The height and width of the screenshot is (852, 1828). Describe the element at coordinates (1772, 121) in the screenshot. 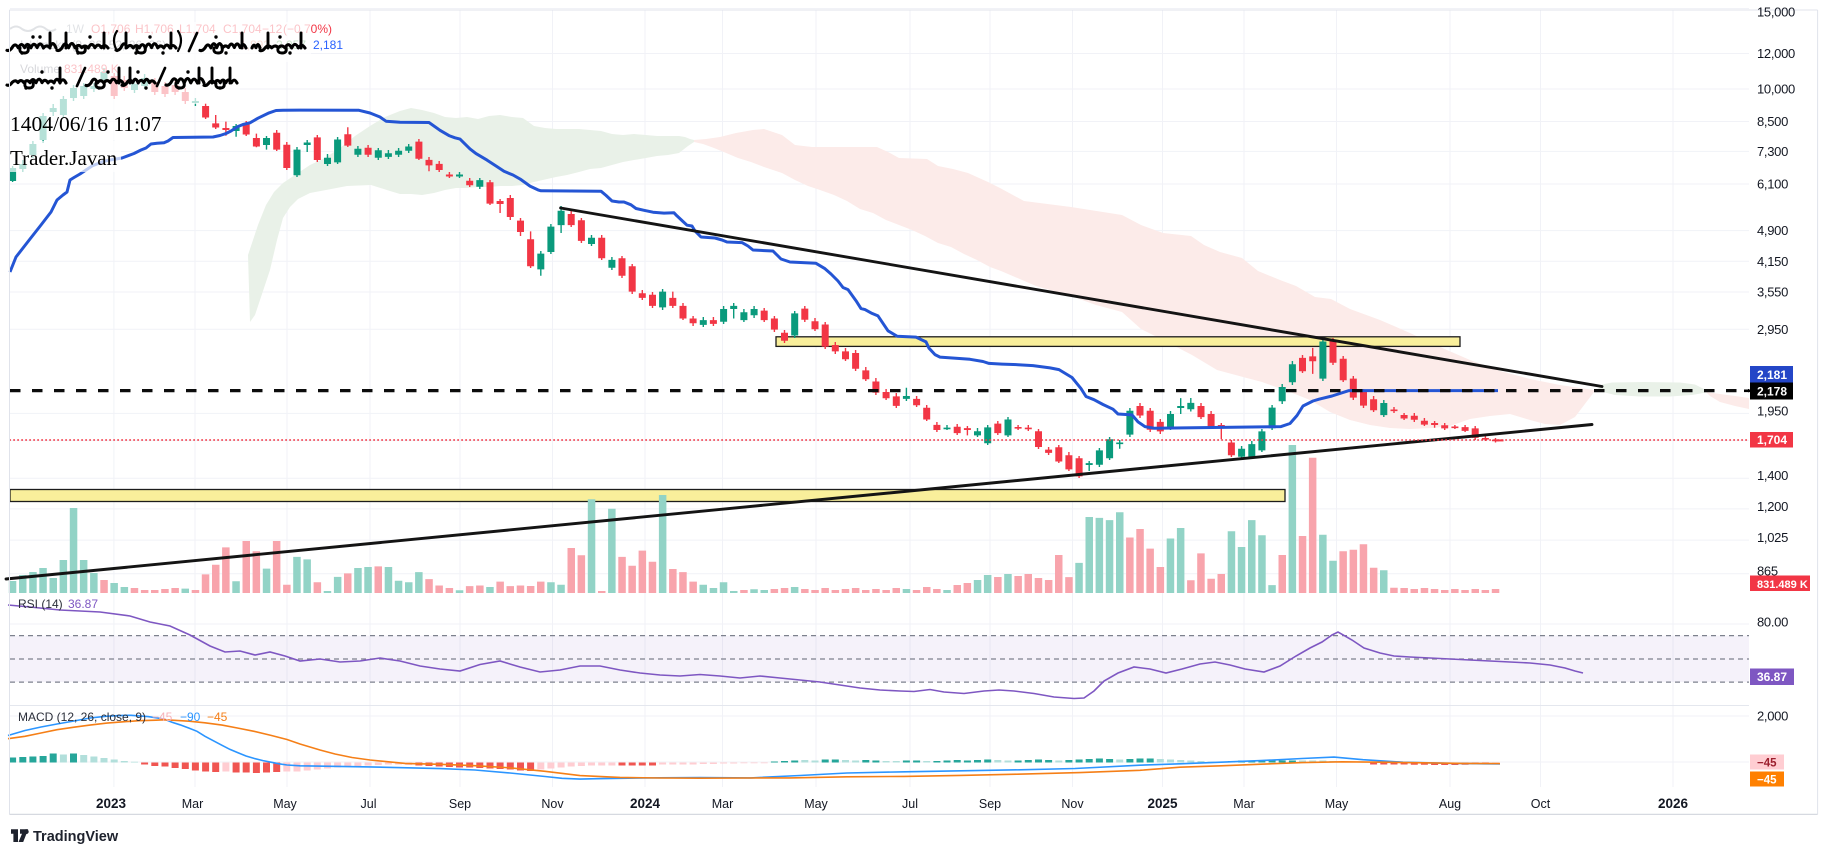

I see `svg-text: 8,500` at that location.